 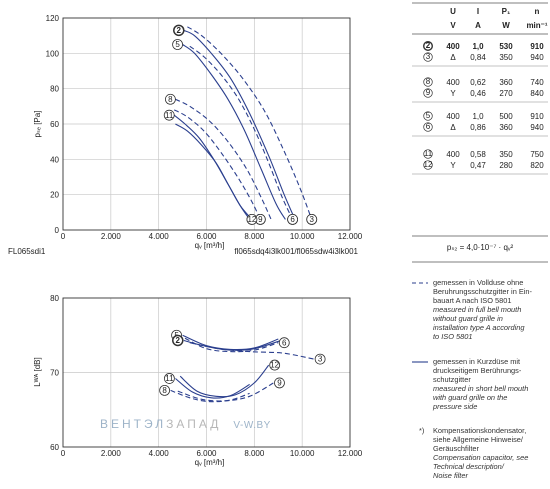 What do you see at coordinates (456, 448) in the screenshot?
I see `footnote-de-3: Geräuschfilter` at bounding box center [456, 448].